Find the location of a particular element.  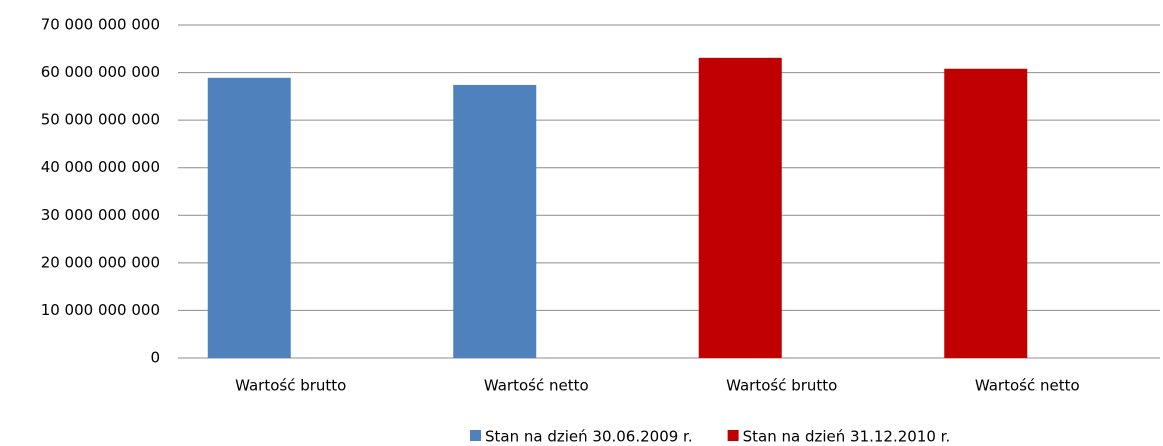

y-tick-label: 70 000 000 000 is located at coordinates (100, 25).